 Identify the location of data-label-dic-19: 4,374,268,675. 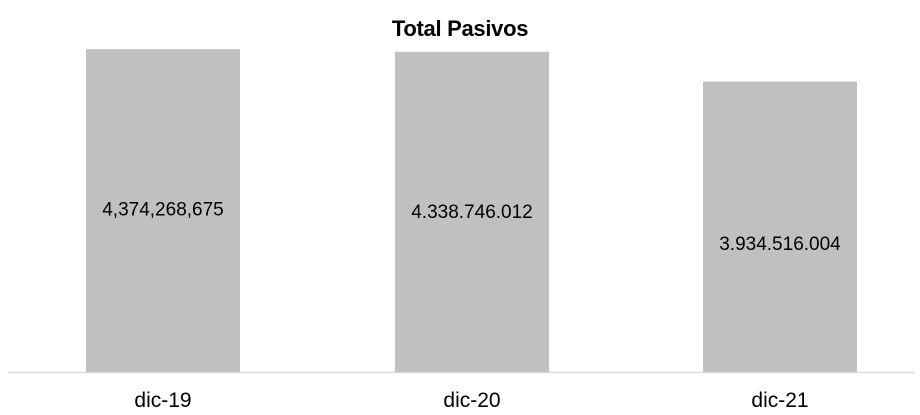
(163, 210).